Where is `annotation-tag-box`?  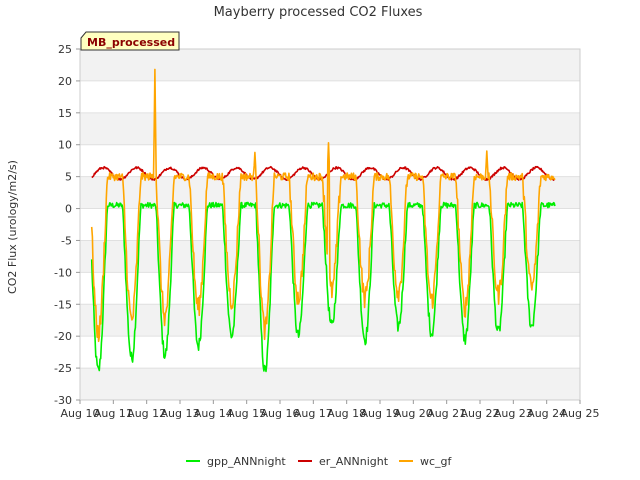
annotation-tag-box is located at coordinates (130, 41).